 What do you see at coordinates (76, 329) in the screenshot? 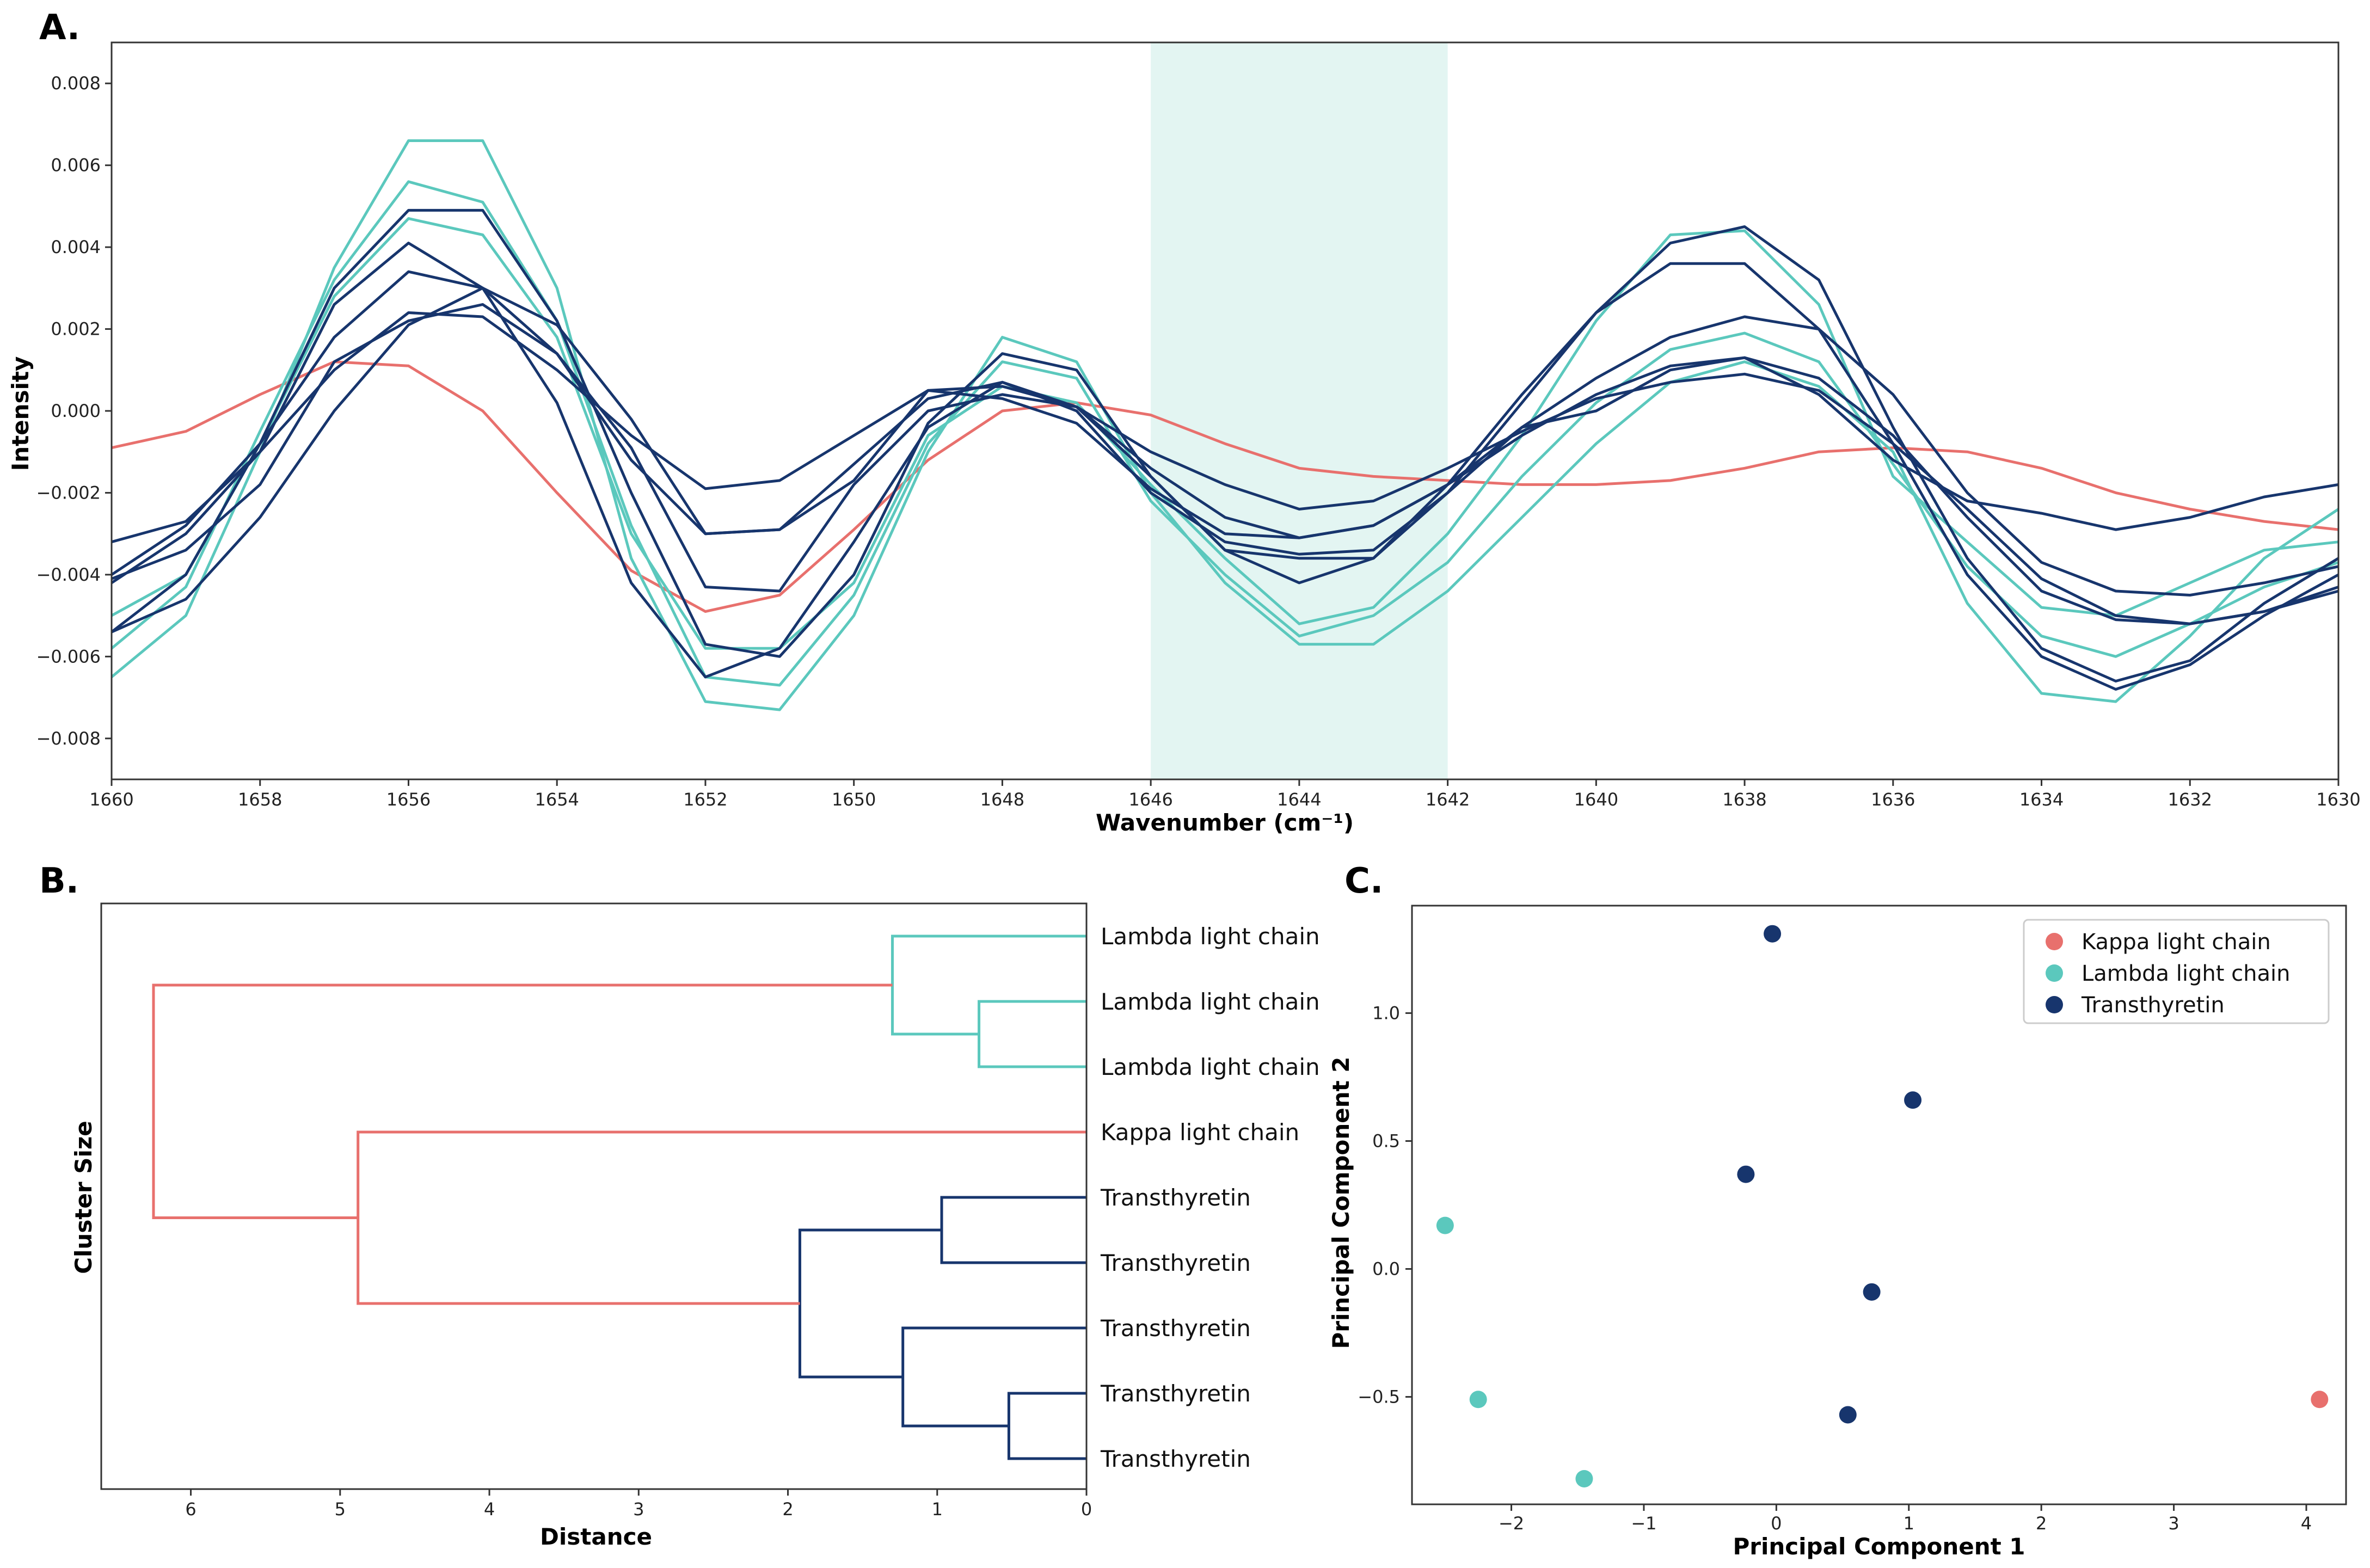
I see `y-tick-label: 0.002` at bounding box center [76, 329].